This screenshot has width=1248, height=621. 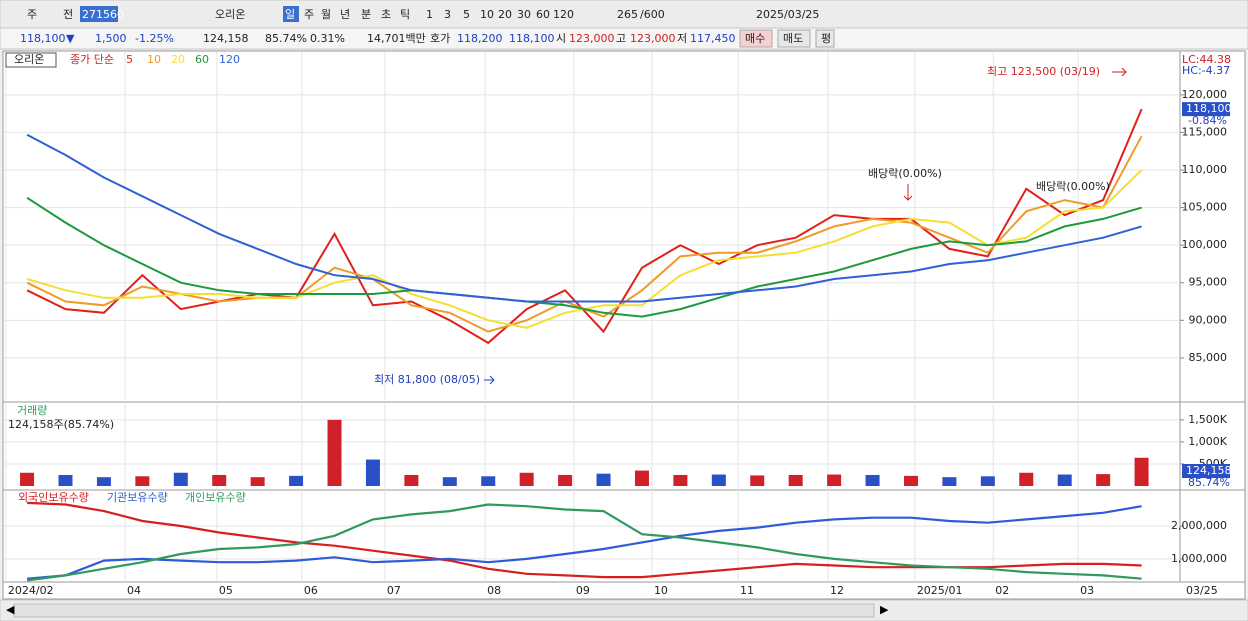 What do you see at coordinates (444, 610) in the screenshot?
I see `scrollbar-track` at bounding box center [444, 610].